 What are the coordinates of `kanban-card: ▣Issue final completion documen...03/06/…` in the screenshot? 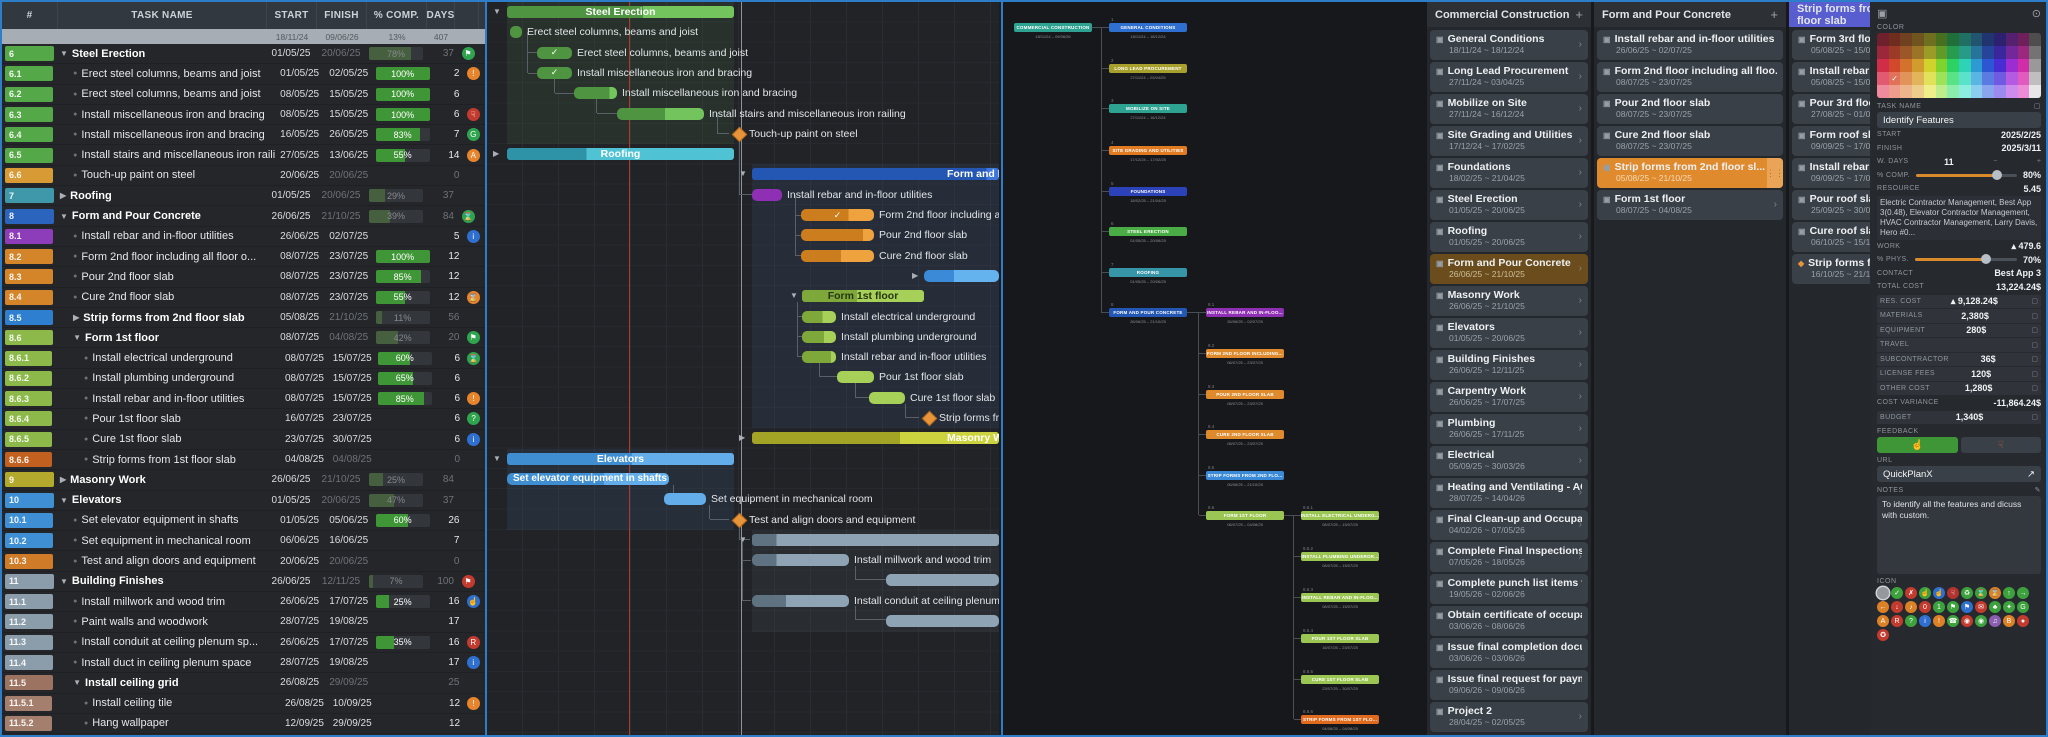 It's located at (1509, 653).